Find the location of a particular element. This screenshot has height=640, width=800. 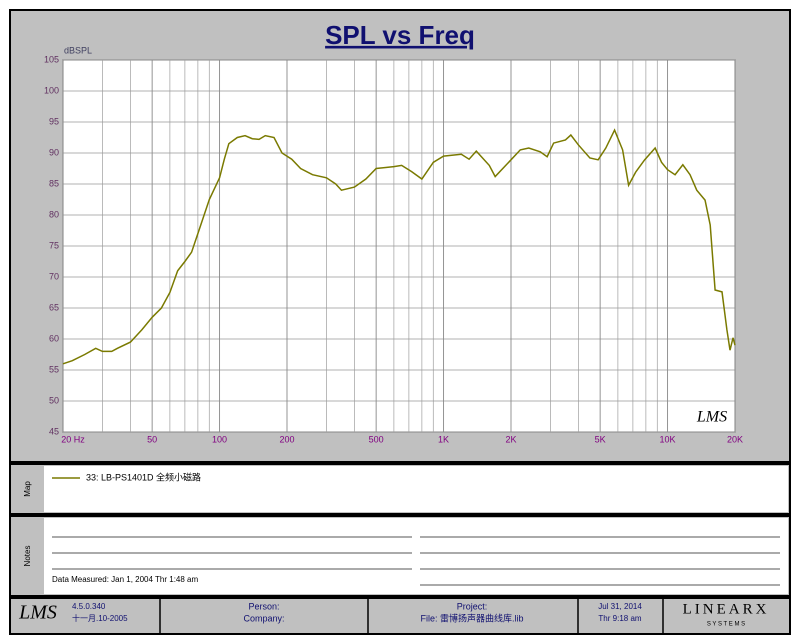

y-tick-label: 50 is located at coordinates (54, 400).